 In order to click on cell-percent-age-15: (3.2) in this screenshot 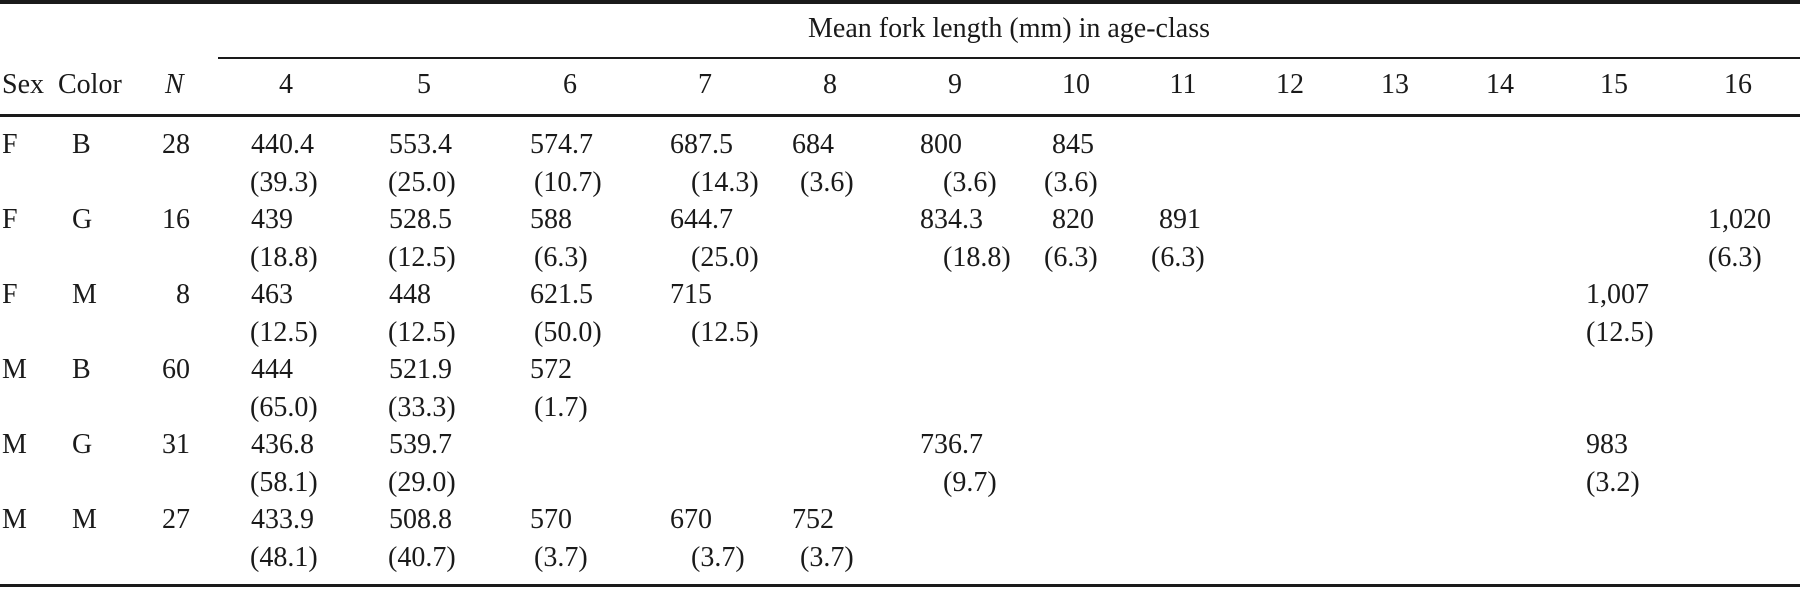, I will do `click(1613, 482)`.